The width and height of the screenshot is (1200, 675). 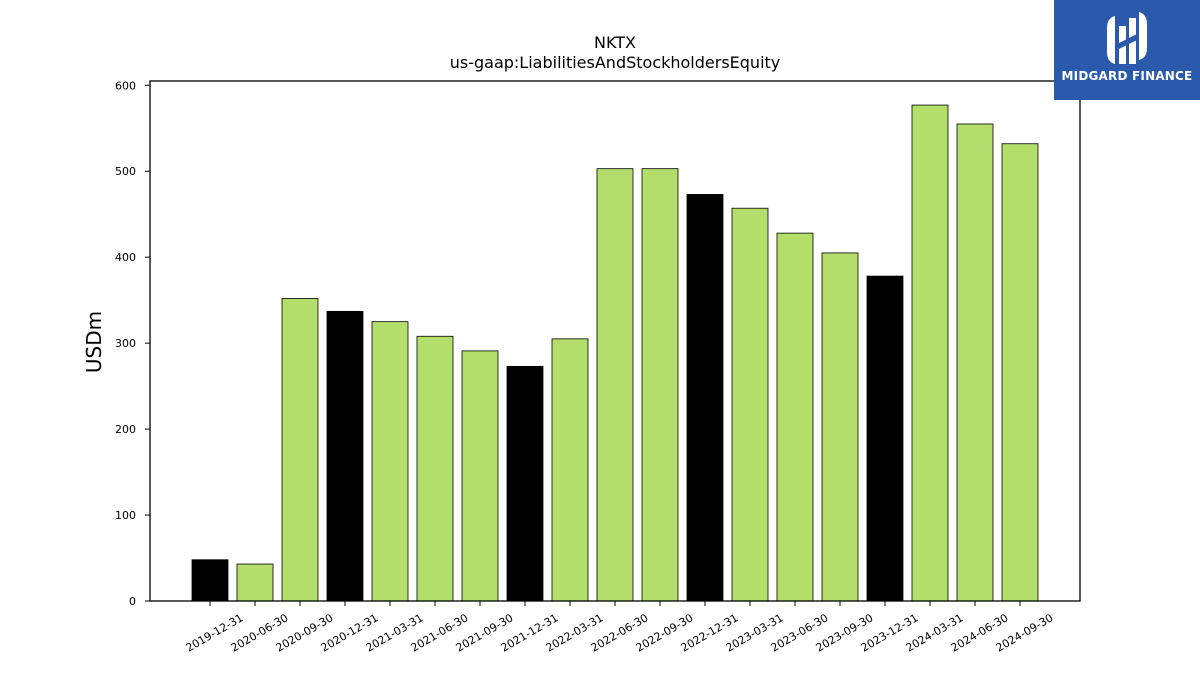 I want to click on brand-logo: MIDGARD FINANCE, so click(x=1127, y=50).